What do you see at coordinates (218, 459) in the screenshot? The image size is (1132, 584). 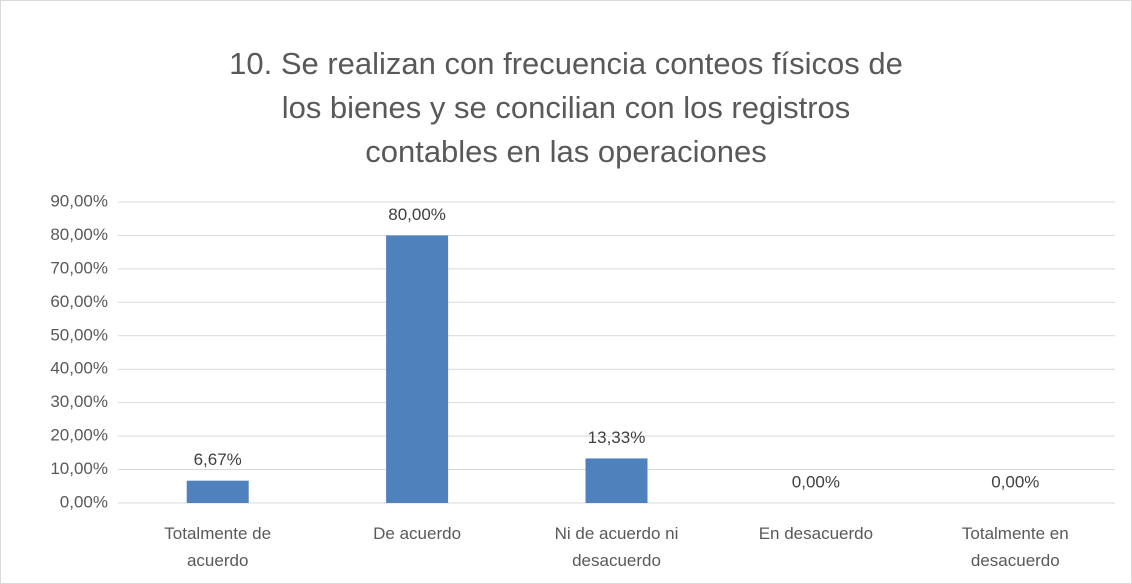 I see `data-label: 6,67%` at bounding box center [218, 459].